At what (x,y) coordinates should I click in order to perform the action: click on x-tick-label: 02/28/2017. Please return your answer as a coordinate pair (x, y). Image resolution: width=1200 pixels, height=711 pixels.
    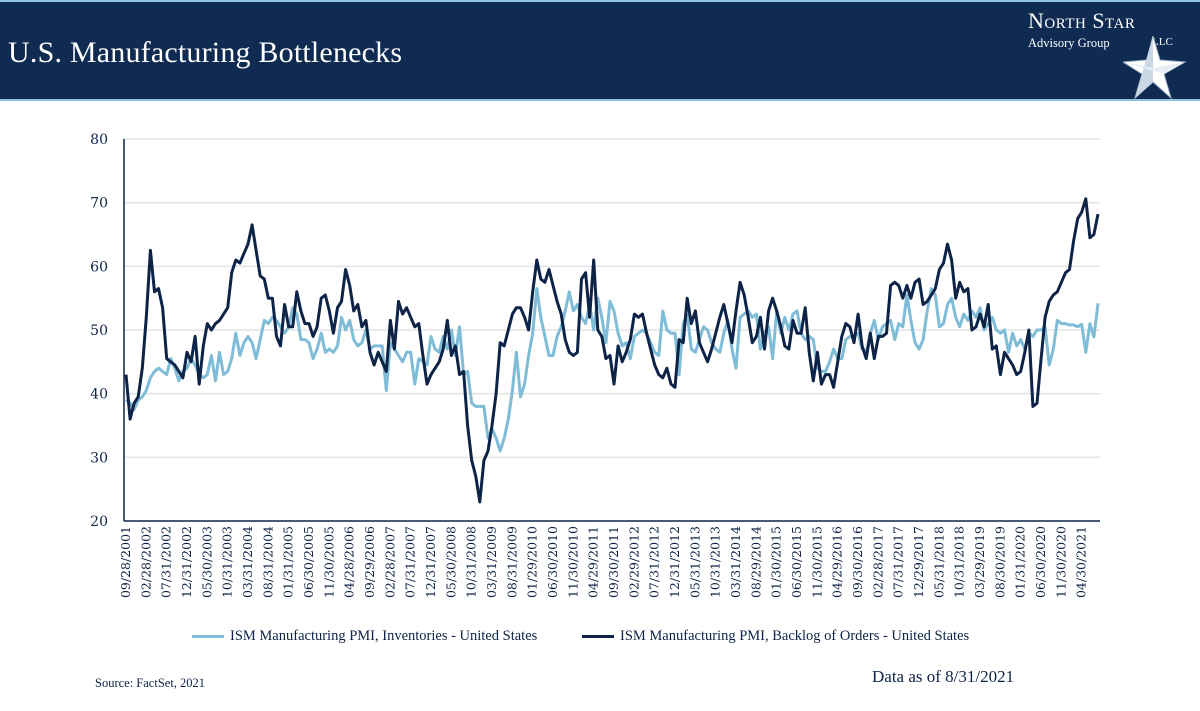
    Looking at the image, I should click on (877, 562).